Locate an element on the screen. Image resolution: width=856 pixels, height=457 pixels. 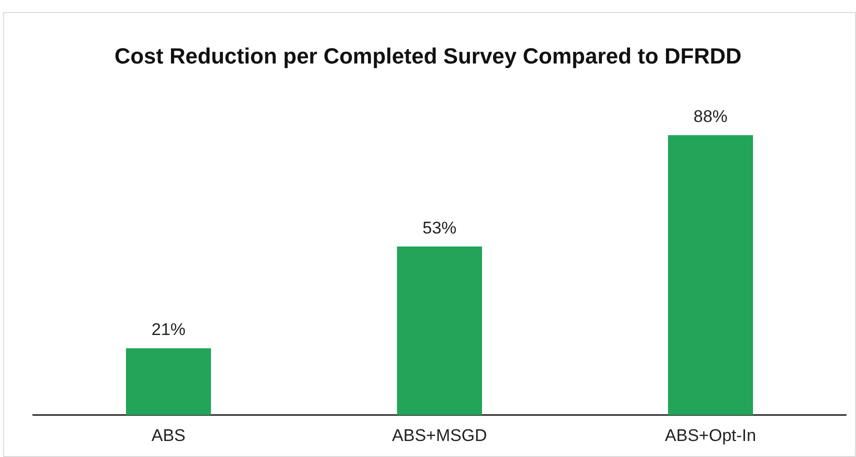
x-tick-label: ABS+MSGD is located at coordinates (439, 435).